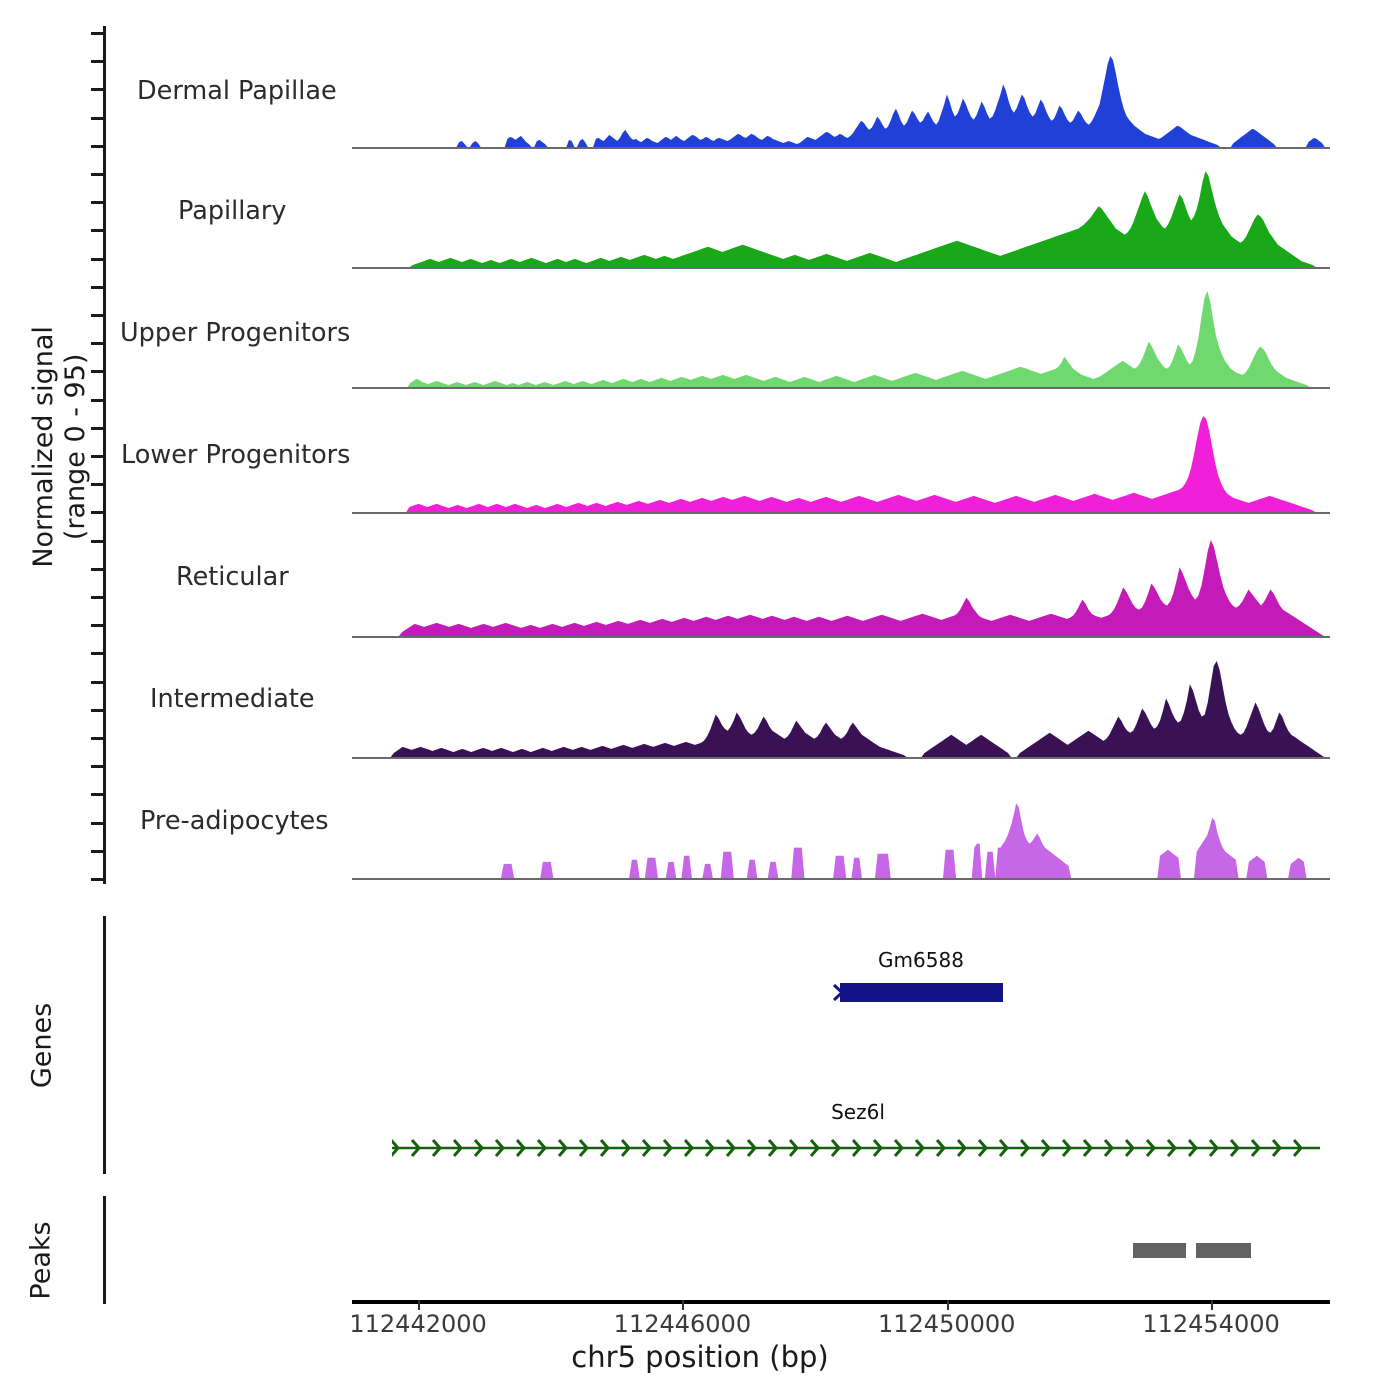 This screenshot has width=1400, height=1400. I want to click on signal-y-axis-spine, so click(104, 455).